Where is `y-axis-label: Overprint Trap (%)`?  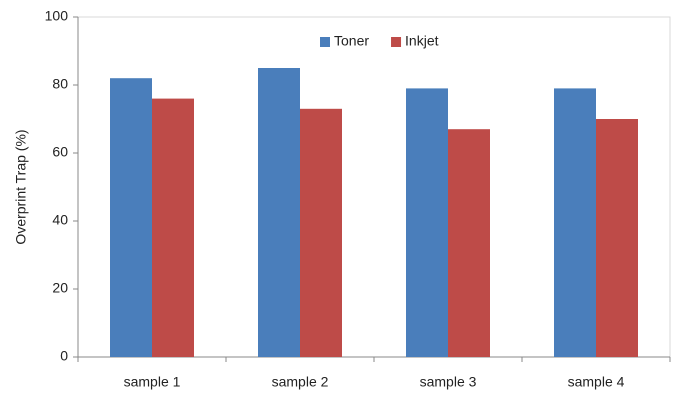 y-axis-label: Overprint Trap (%) is located at coordinates (21, 186).